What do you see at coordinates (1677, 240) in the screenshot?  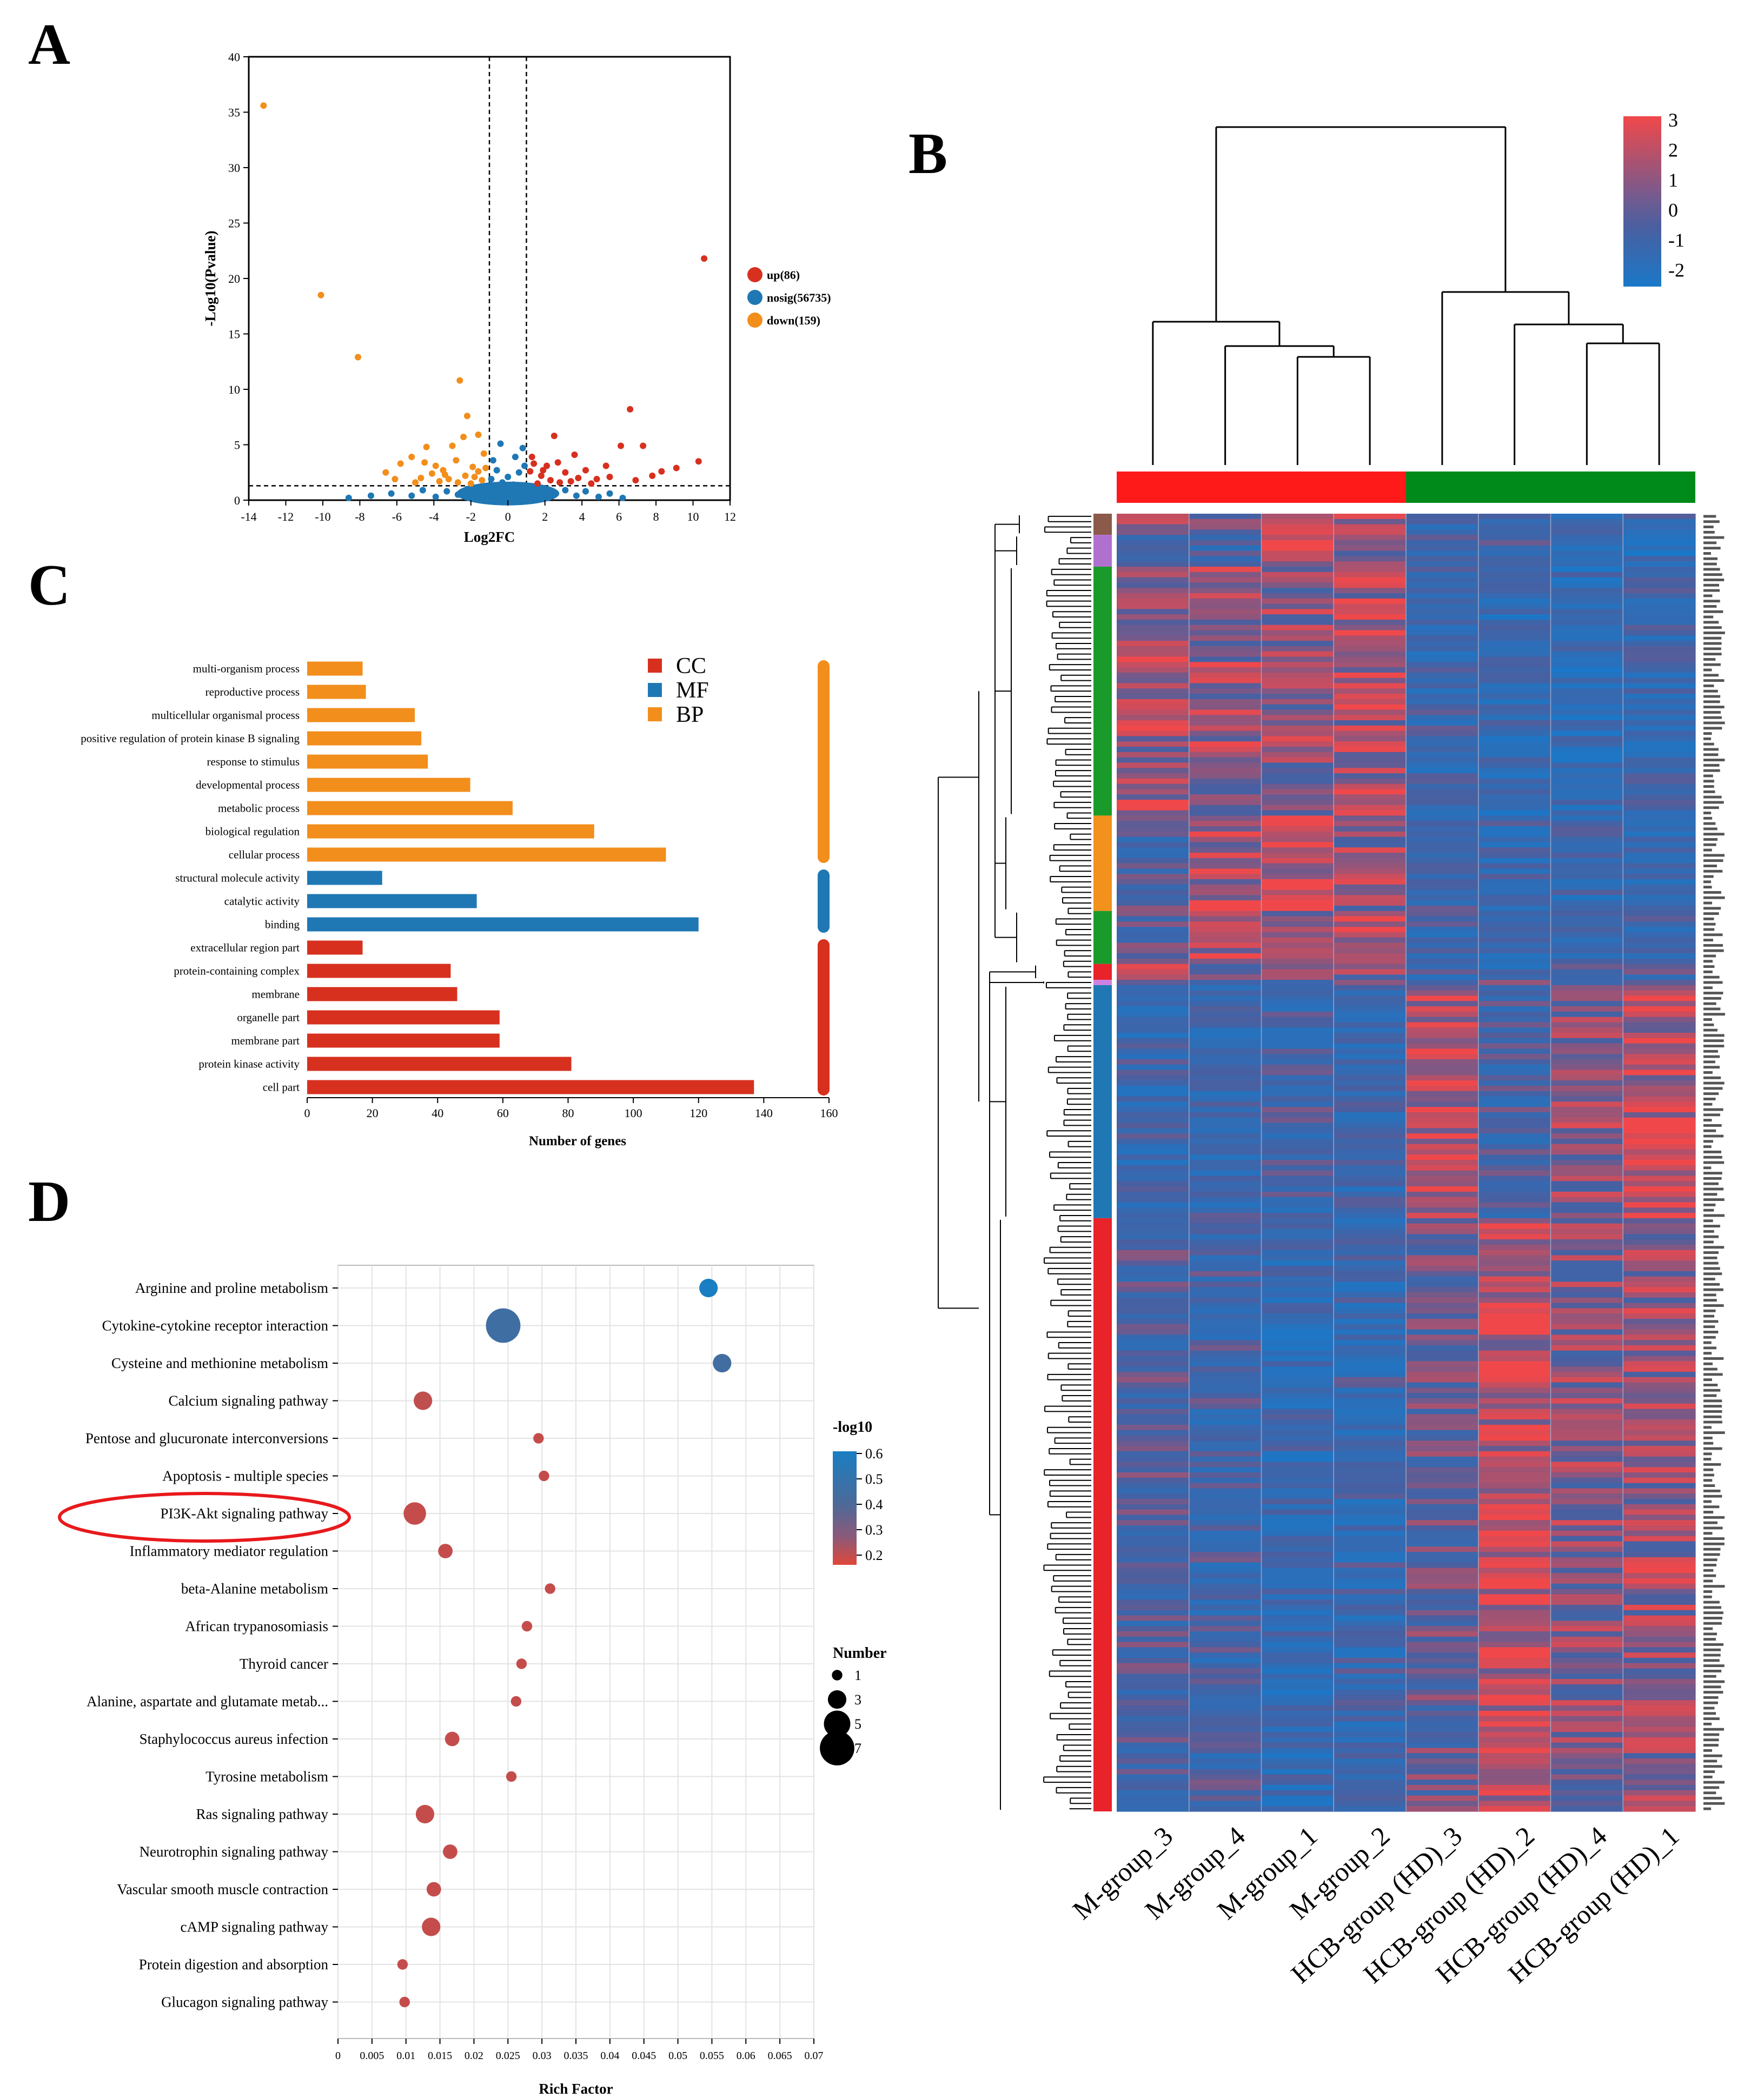 I see `colorbar-tick-label: -1` at bounding box center [1677, 240].